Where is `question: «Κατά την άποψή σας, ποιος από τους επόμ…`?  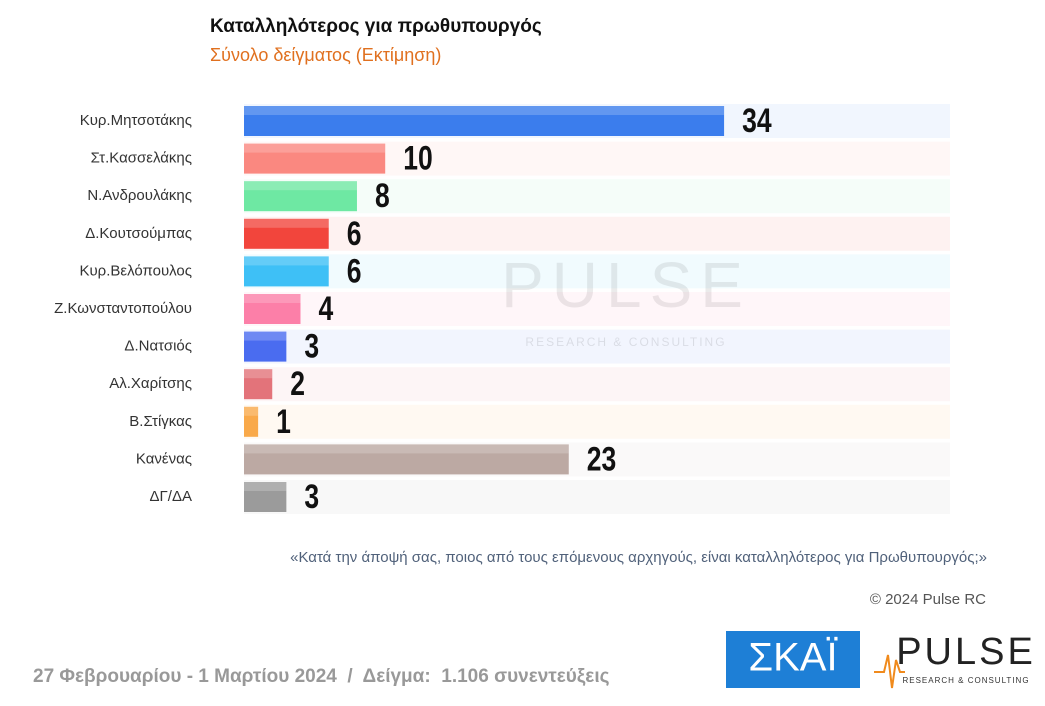 question: «Κατά την άποψή σας, ποιος από τους επόμ… is located at coordinates (638, 557).